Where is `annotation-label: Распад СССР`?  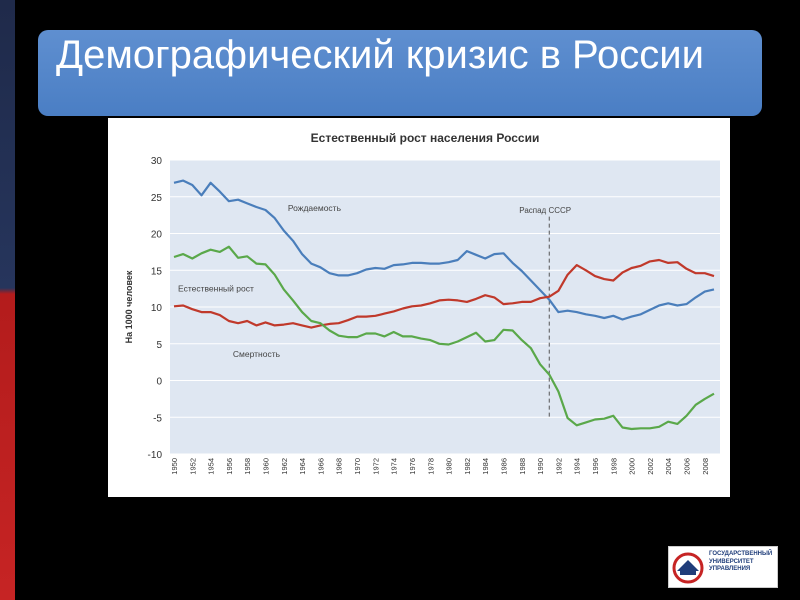 annotation-label: Распад СССР is located at coordinates (545, 210).